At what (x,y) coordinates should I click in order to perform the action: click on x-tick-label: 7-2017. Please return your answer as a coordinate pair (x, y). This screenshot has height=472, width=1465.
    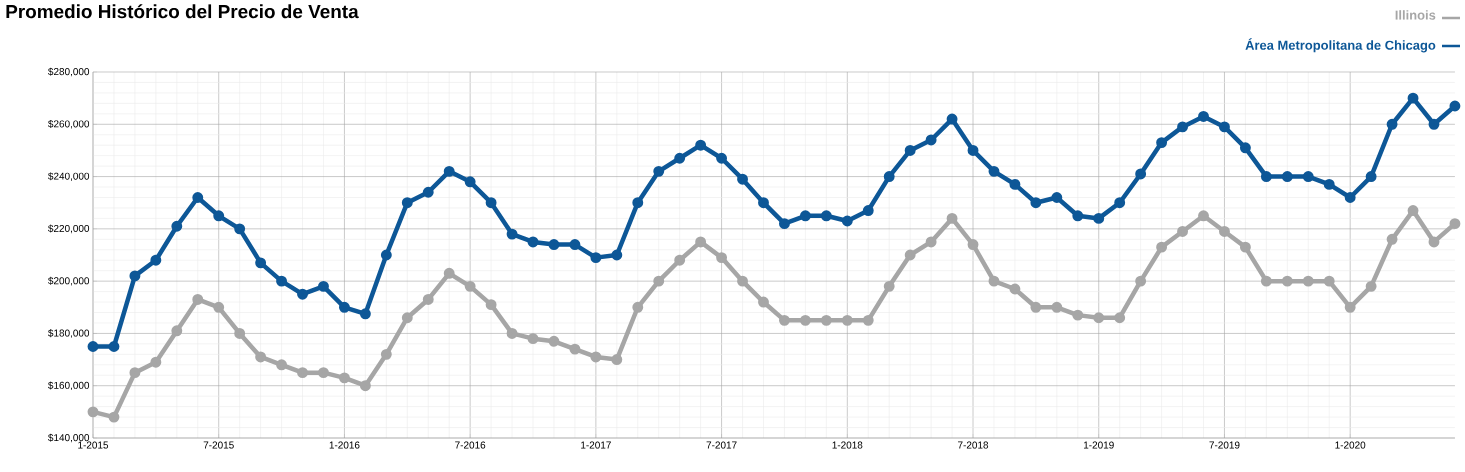
    Looking at the image, I should click on (721, 445).